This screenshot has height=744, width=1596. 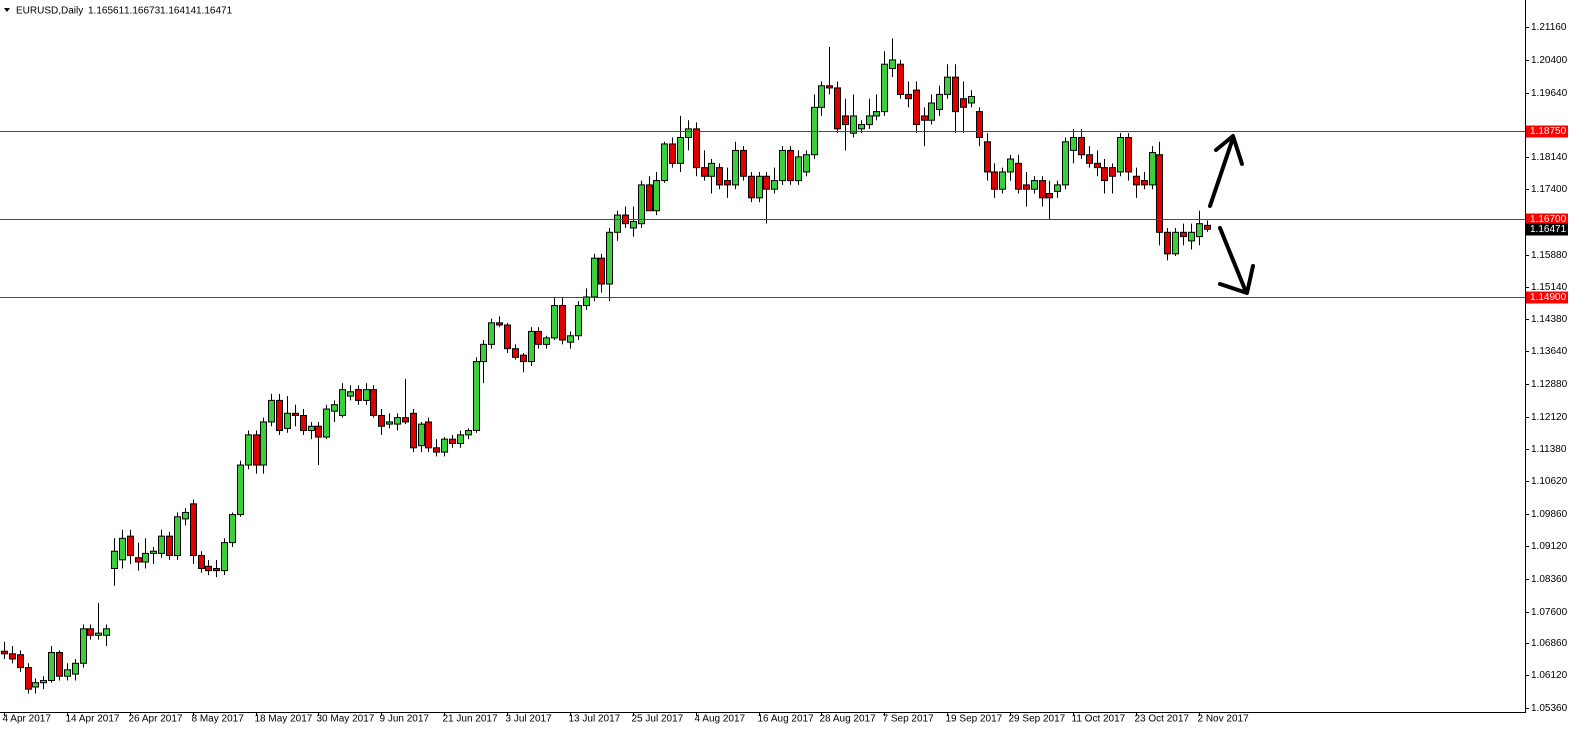 I want to click on x-tick-label: 19 Sep 2017, so click(x=974, y=719).